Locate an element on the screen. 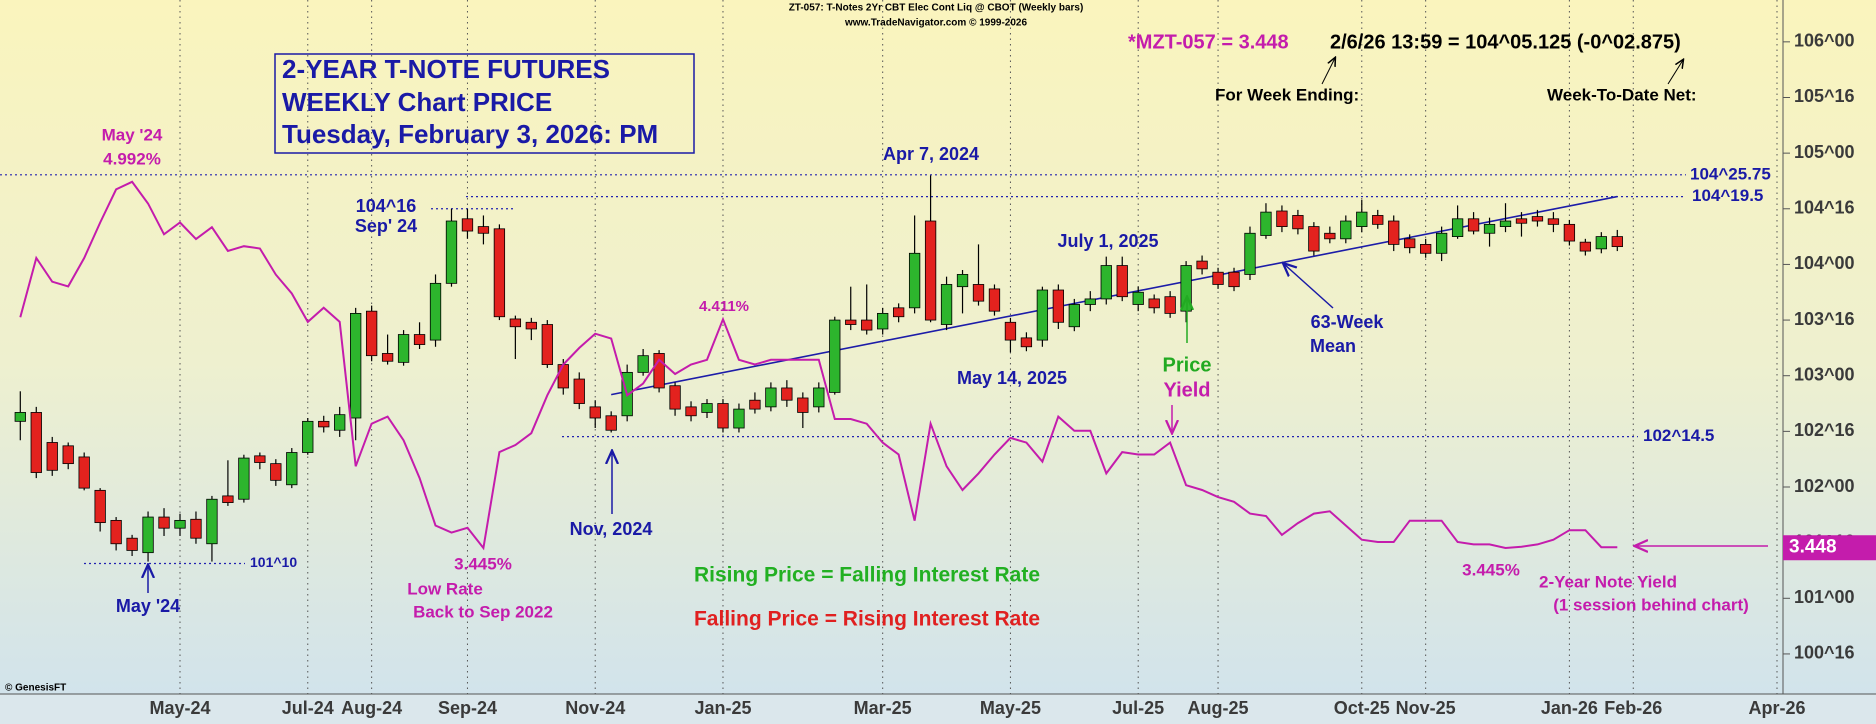  value-label: 4.411% is located at coordinates (724, 306).